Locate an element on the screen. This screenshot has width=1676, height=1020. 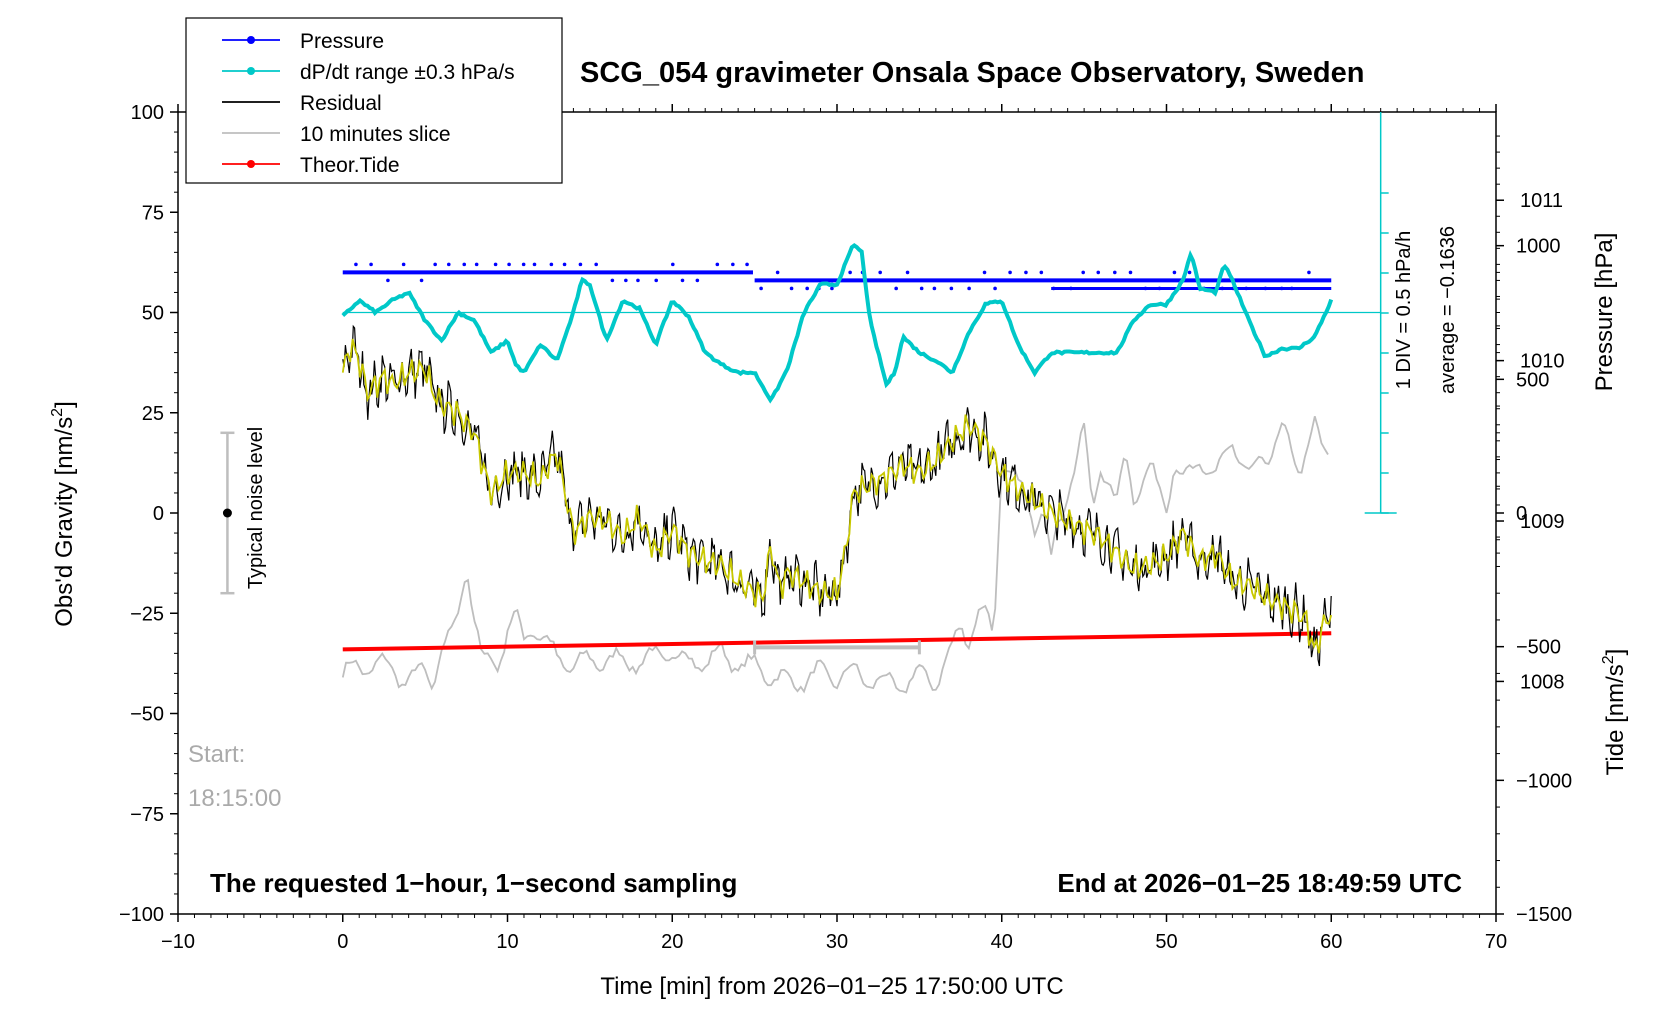
legend-label: Theor.Tide is located at coordinates (350, 165).